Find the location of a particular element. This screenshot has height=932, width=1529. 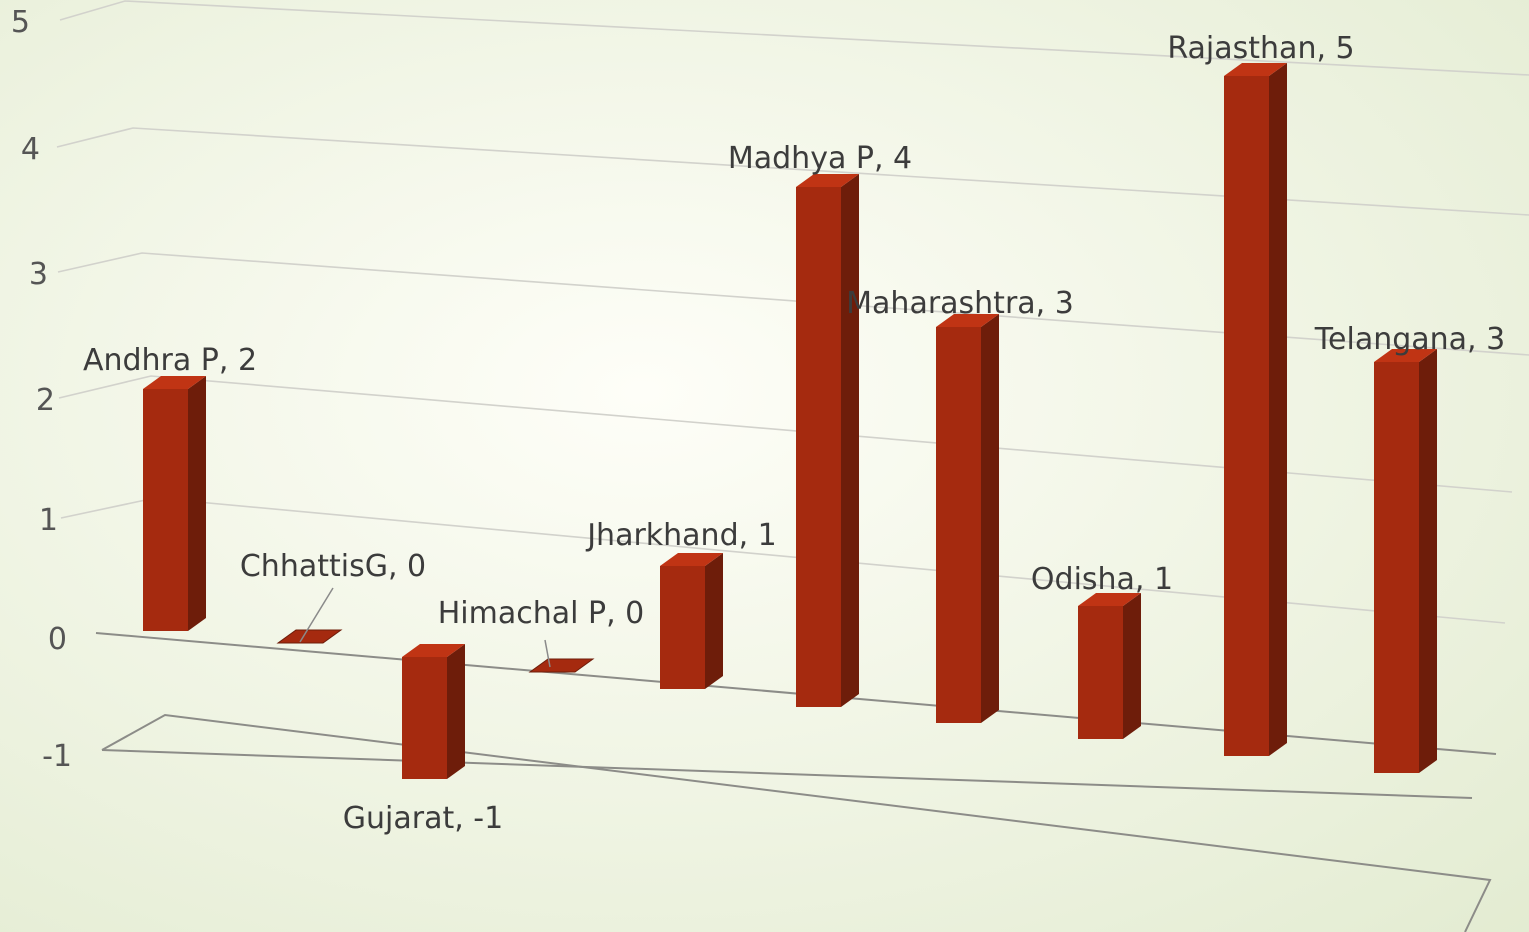

bar-side-jharkhand is located at coordinates (714, 621).